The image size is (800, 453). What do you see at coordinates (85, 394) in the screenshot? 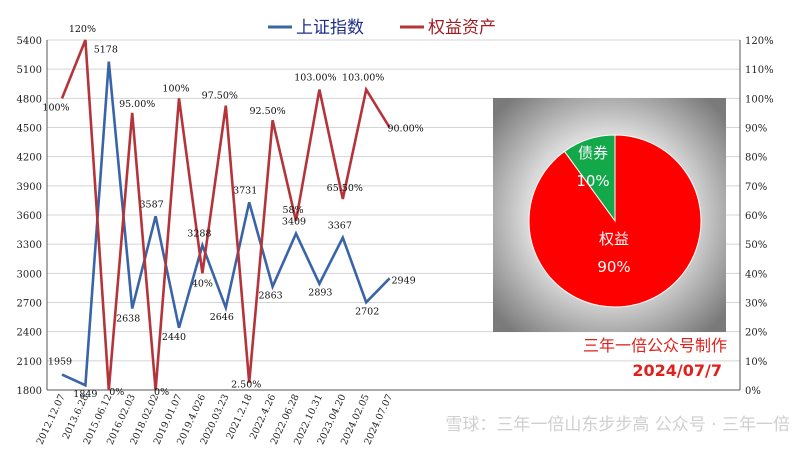
I see `data-label-index: 1849` at bounding box center [85, 394].